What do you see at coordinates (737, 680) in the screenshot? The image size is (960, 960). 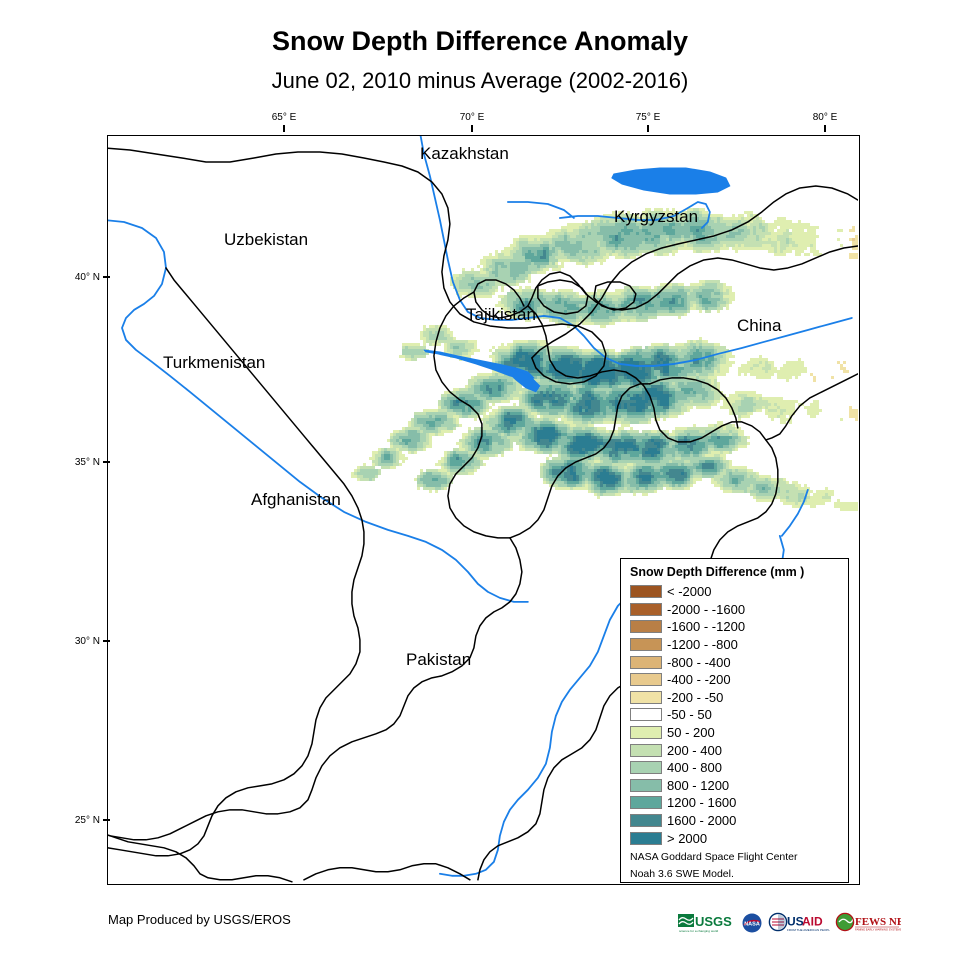 I see `legend-entry-5: -400 - -200` at bounding box center [737, 680].